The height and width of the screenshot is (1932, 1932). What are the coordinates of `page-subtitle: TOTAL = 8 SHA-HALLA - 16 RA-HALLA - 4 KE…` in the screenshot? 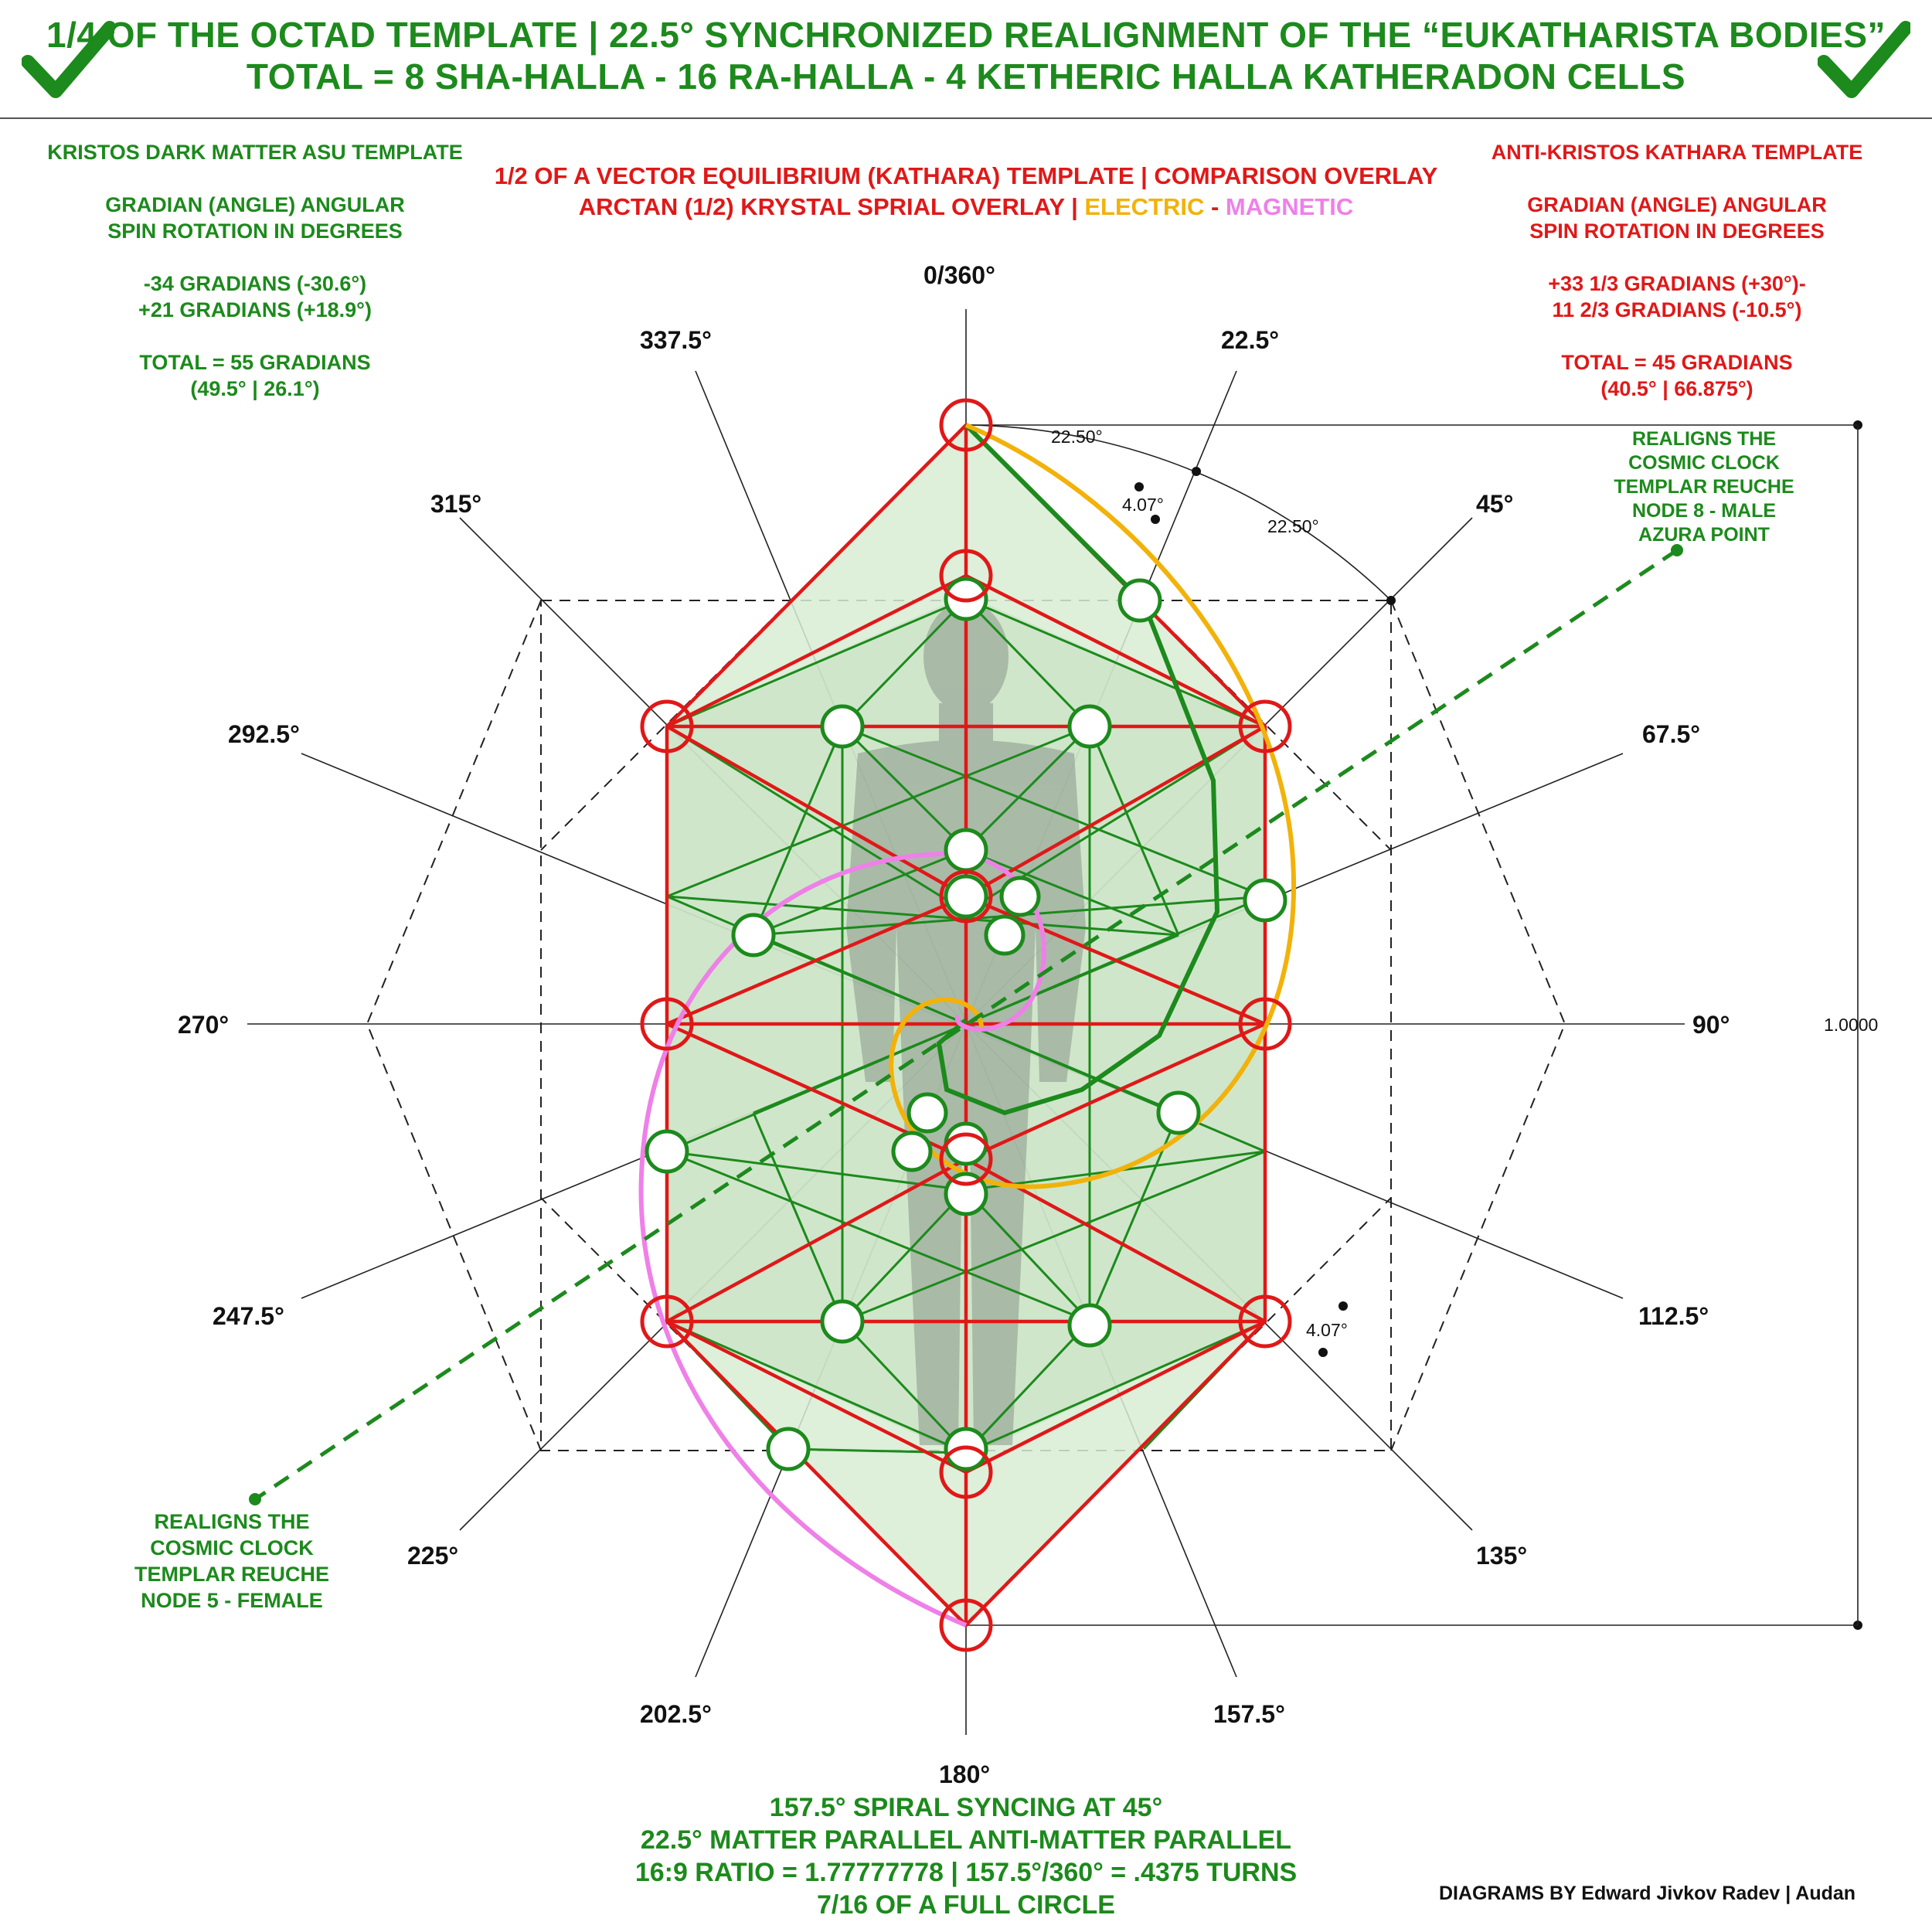 It's located at (966, 77).